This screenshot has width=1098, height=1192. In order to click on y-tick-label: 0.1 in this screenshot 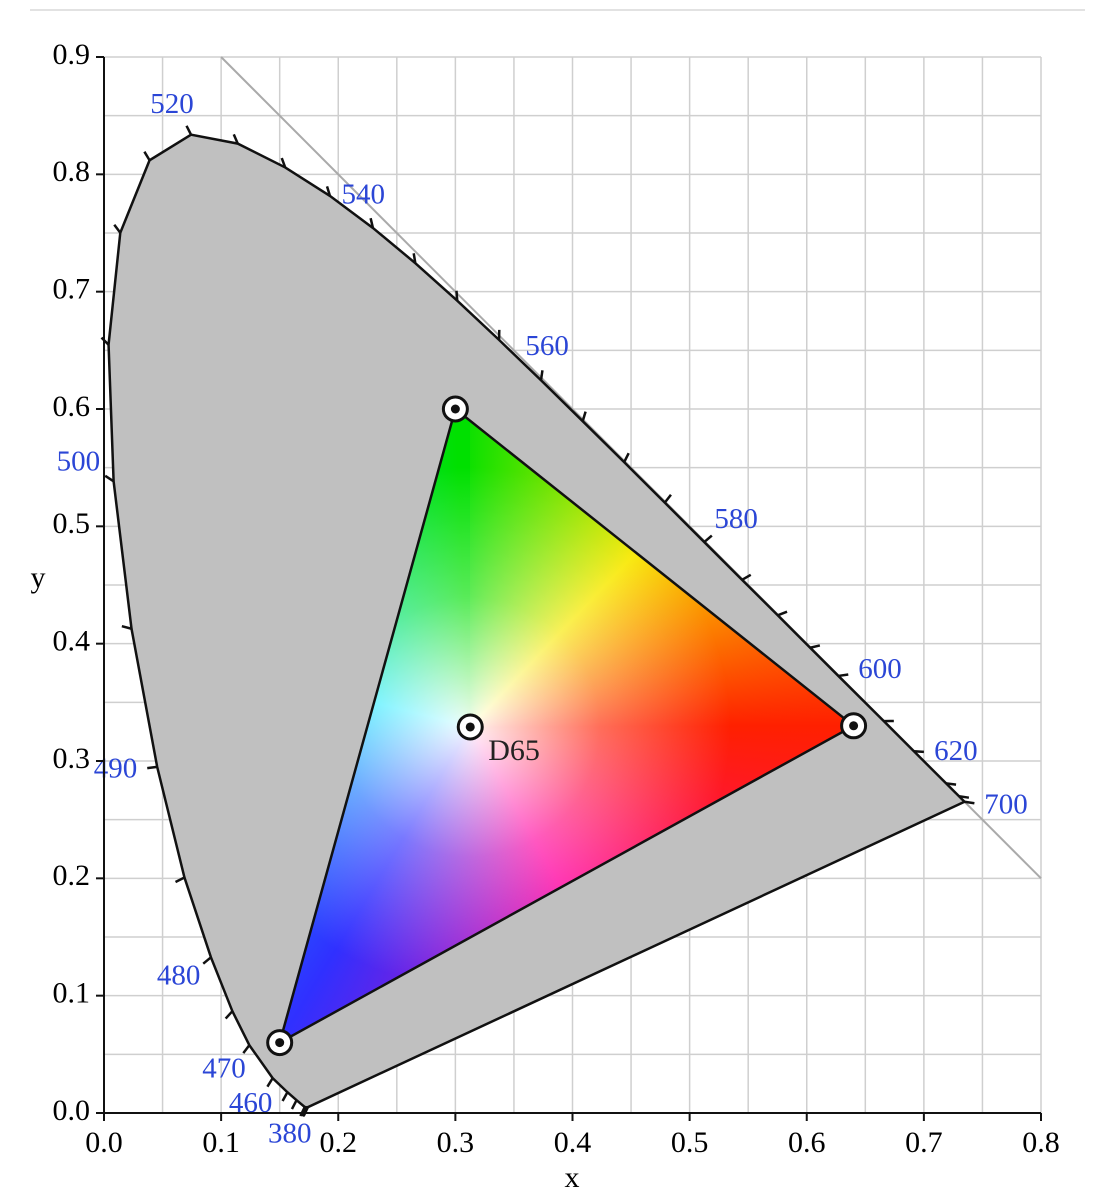, I will do `click(72, 993)`.